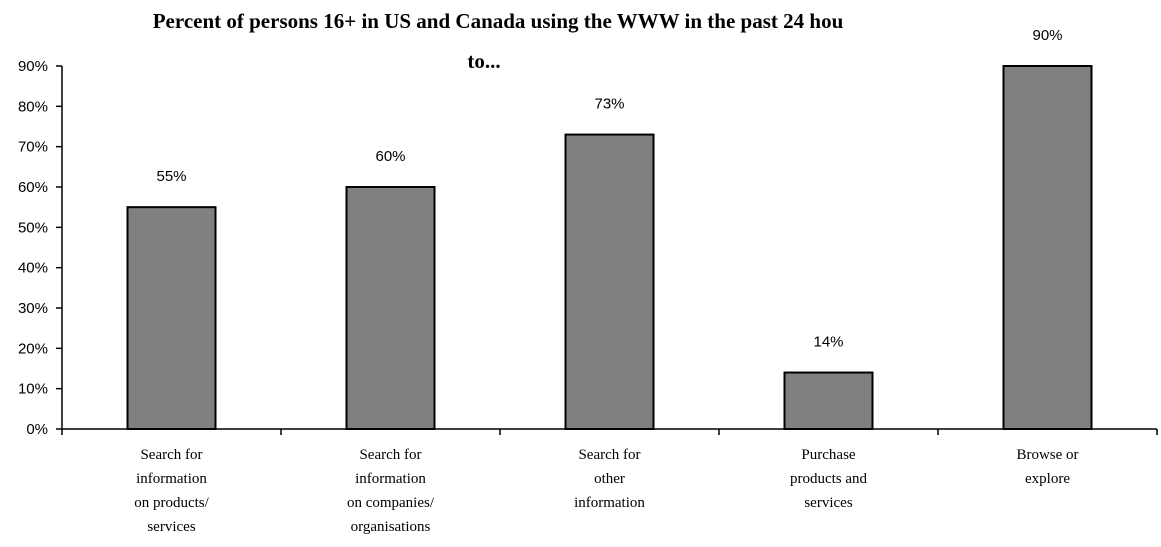 Image resolution: width=1161 pixels, height=547 pixels. Describe the element at coordinates (40, 248) in the screenshot. I see `y-axis: 0% 10% 20% 30% 40% 50% 60% 70% 80% 90%` at that location.